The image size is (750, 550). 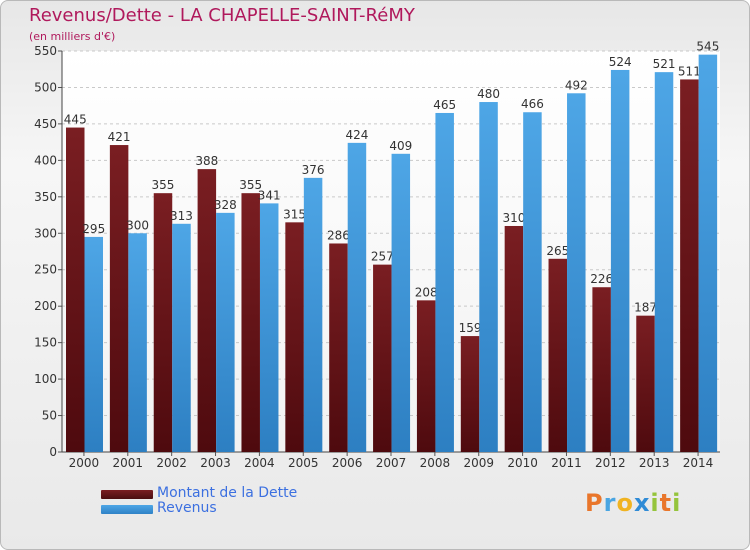 I want to click on data-label-dette: 315, so click(x=294, y=214).